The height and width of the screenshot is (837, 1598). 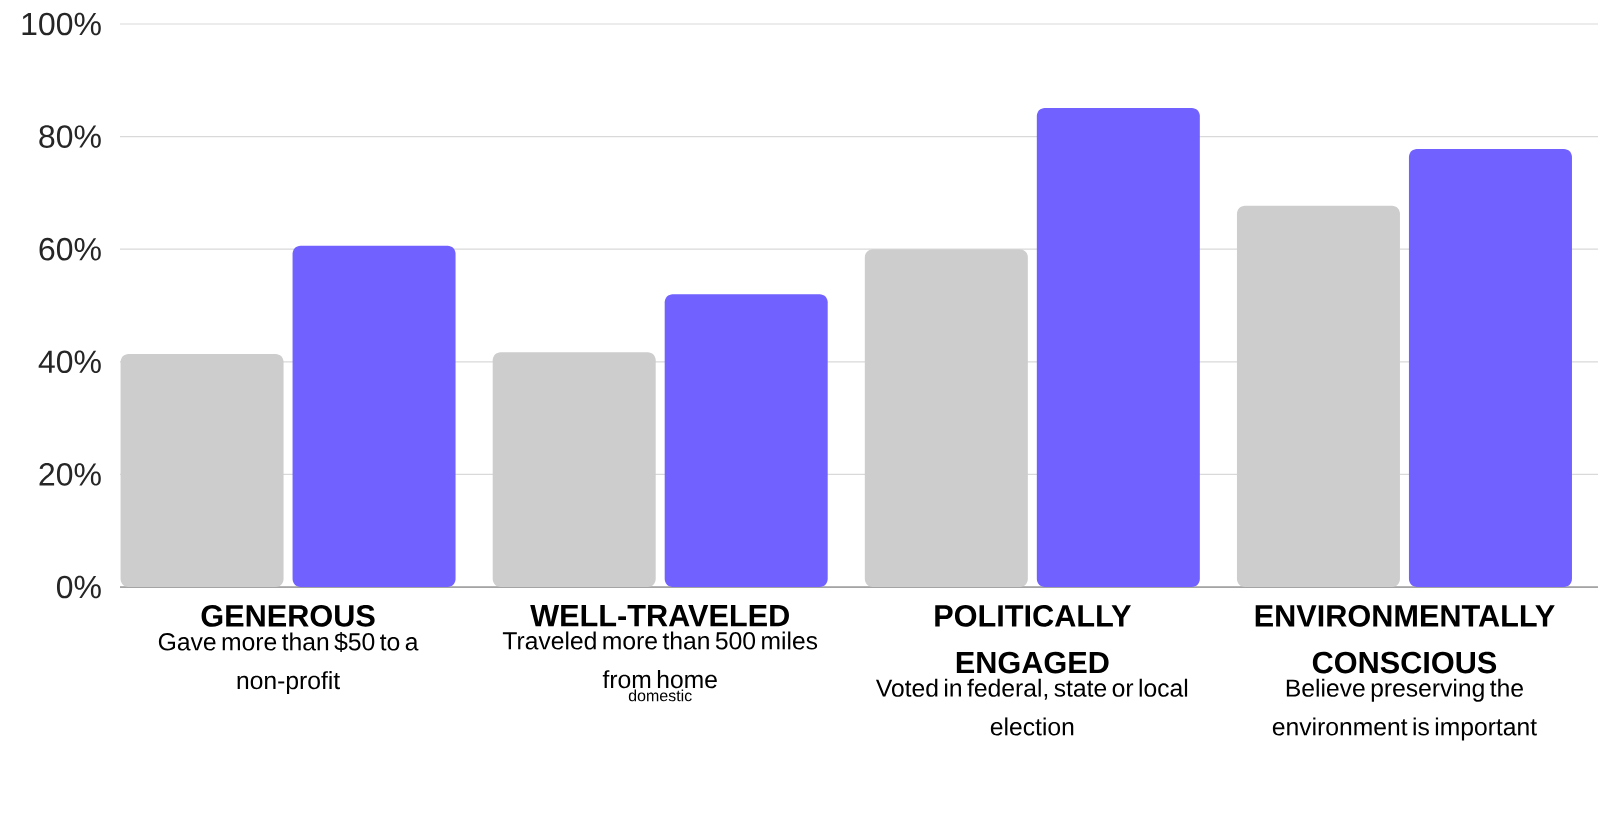 What do you see at coordinates (78, 587) in the screenshot?
I see `y-tick-label: 0%` at bounding box center [78, 587].